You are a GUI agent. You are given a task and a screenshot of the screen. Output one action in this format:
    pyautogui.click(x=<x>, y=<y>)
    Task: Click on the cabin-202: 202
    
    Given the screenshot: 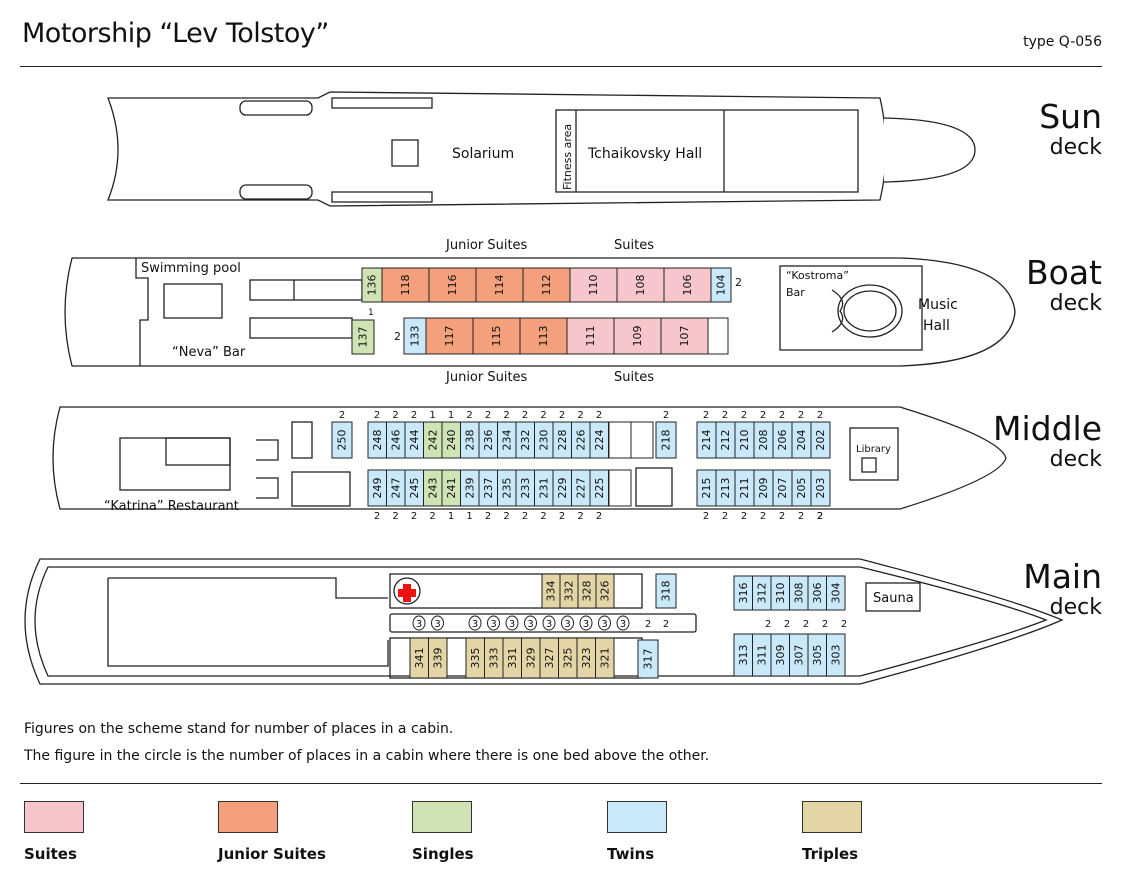 What is the action you would take?
    pyautogui.click(x=820, y=440)
    